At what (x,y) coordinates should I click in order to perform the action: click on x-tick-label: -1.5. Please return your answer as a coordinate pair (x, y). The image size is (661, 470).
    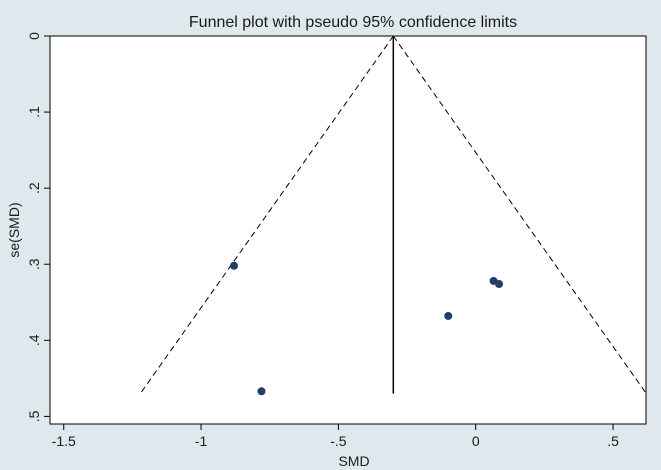
    Looking at the image, I should click on (64, 441).